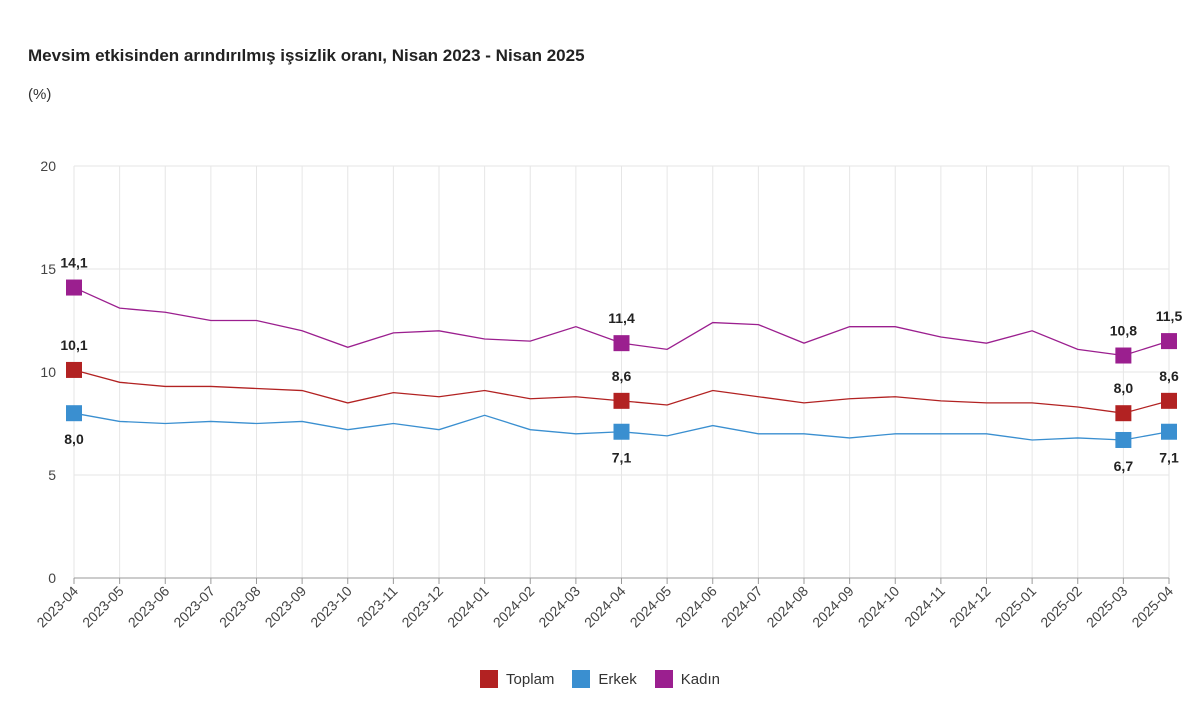 The height and width of the screenshot is (726, 1200). What do you see at coordinates (530, 679) in the screenshot?
I see `legend-label-toplam: Toplam` at bounding box center [530, 679].